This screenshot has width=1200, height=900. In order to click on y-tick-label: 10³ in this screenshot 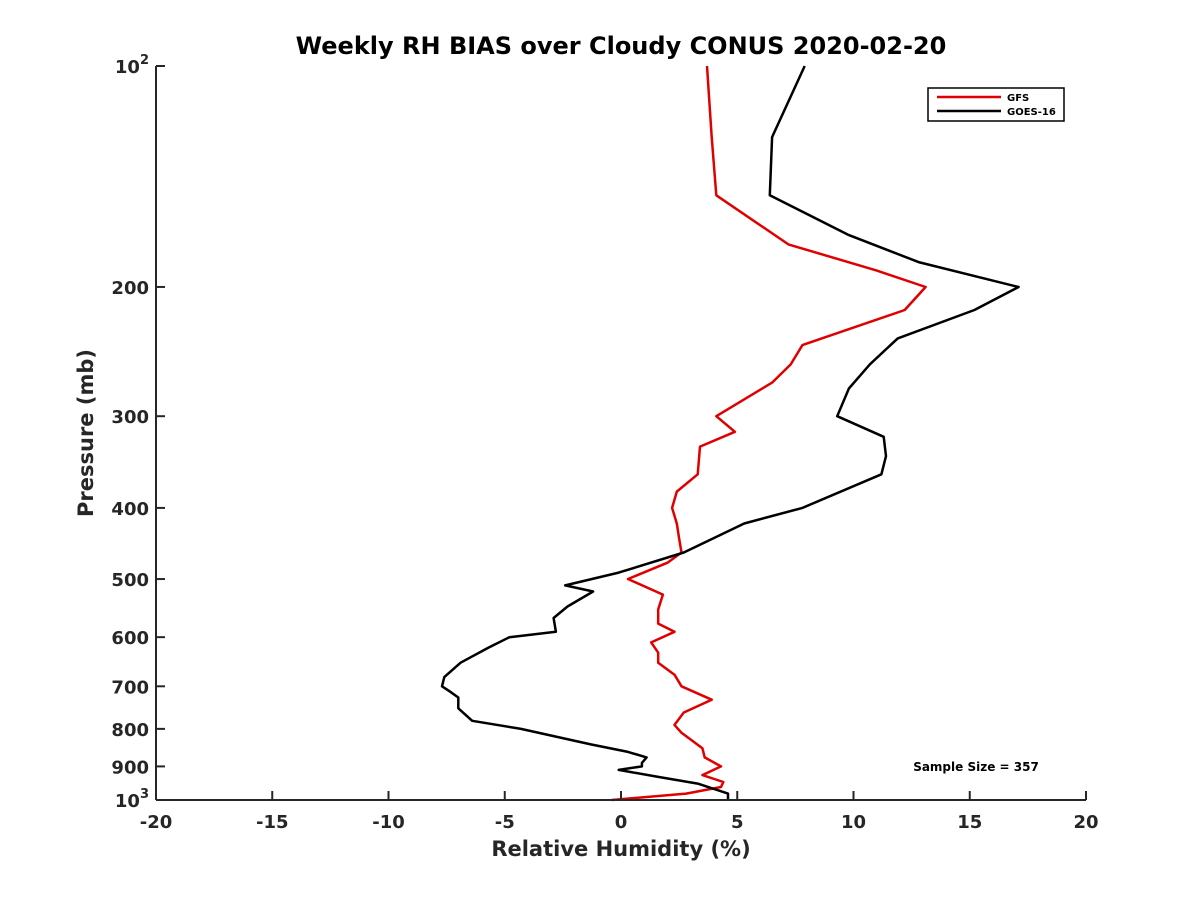, I will do `click(132, 799)`.